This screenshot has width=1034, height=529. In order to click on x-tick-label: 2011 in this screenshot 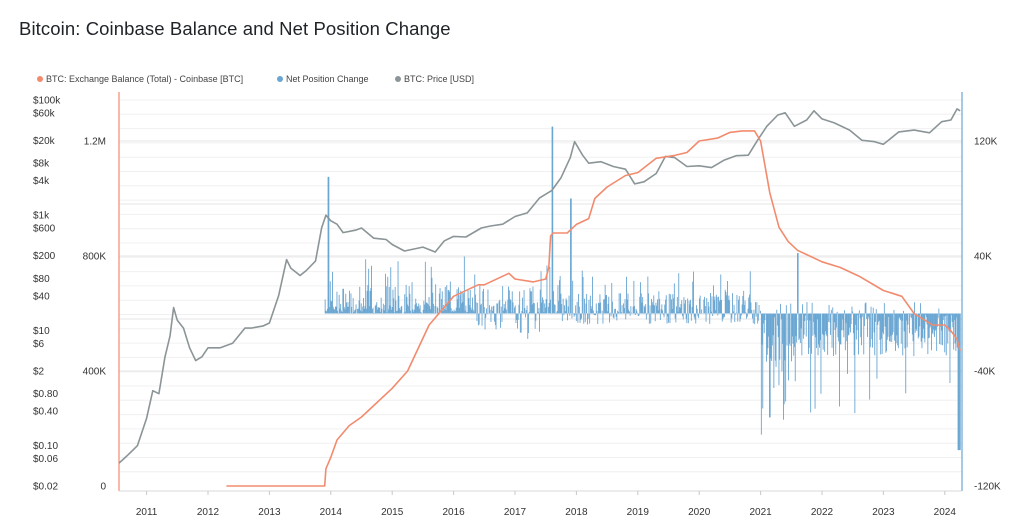, I will do `click(147, 512)`.